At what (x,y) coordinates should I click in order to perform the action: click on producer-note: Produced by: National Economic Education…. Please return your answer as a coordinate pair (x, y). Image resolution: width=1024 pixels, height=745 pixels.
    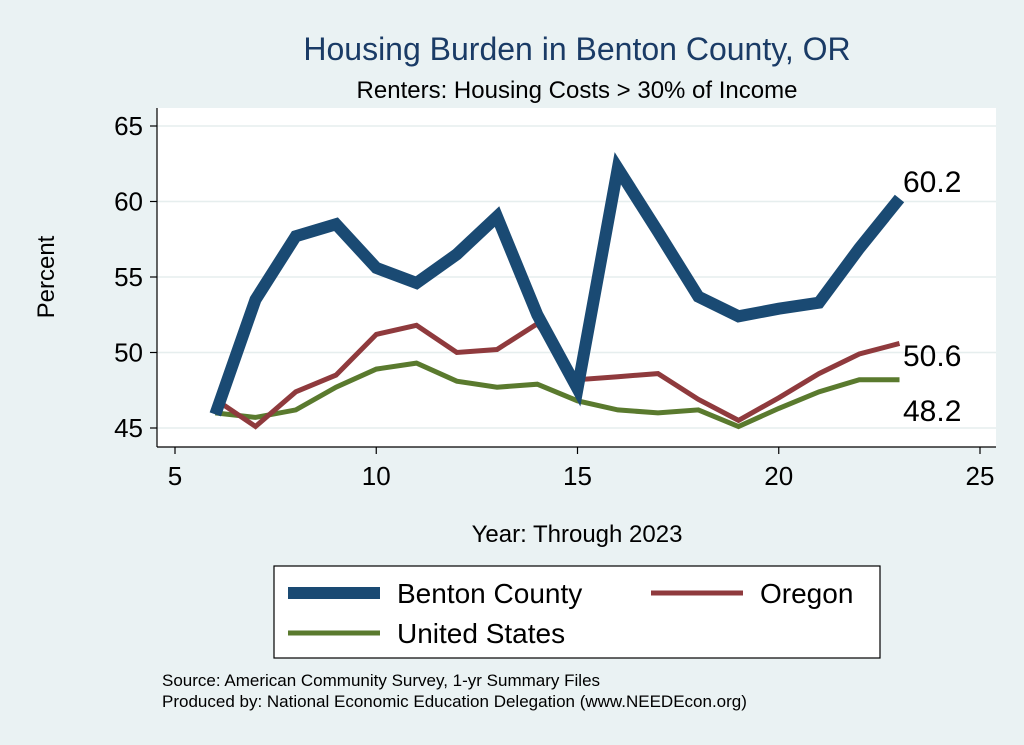
    Looking at the image, I should click on (454, 701).